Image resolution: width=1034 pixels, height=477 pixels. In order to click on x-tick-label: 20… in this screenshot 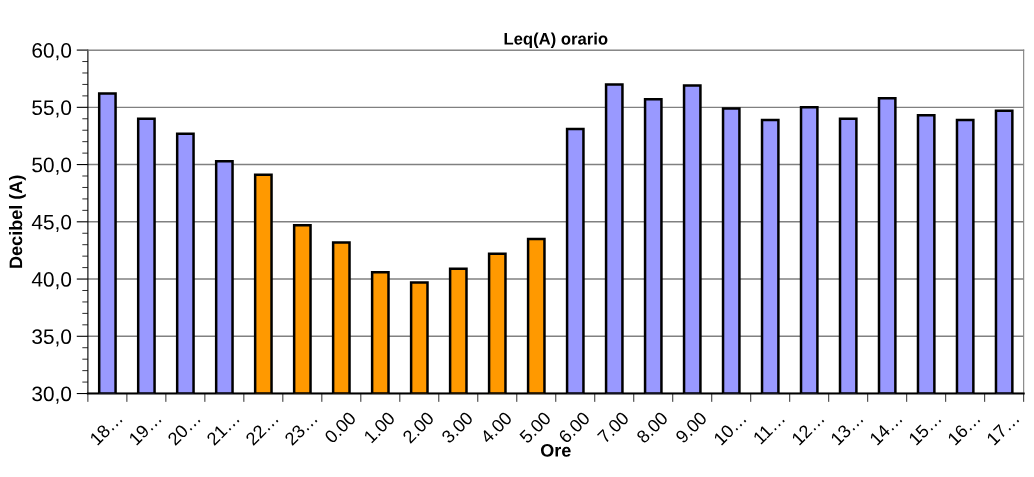, I will do `click(183, 429)`.